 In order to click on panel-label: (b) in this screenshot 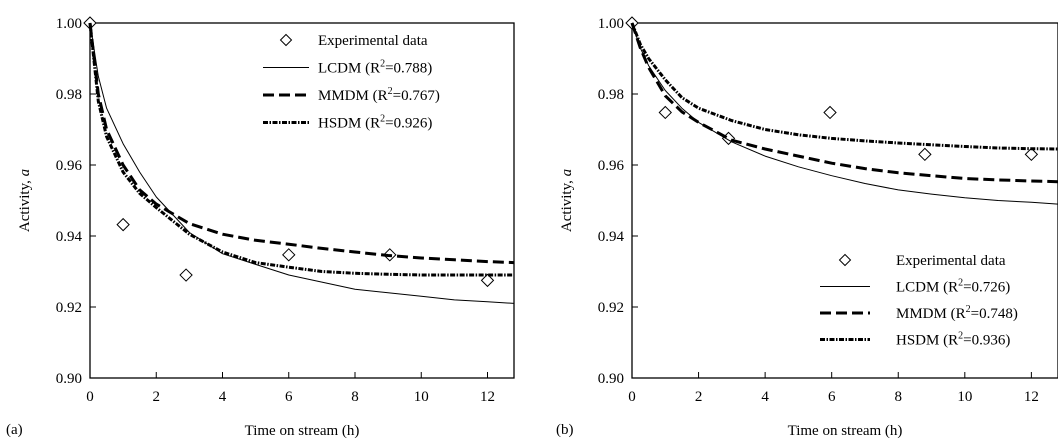, I will do `click(565, 430)`.